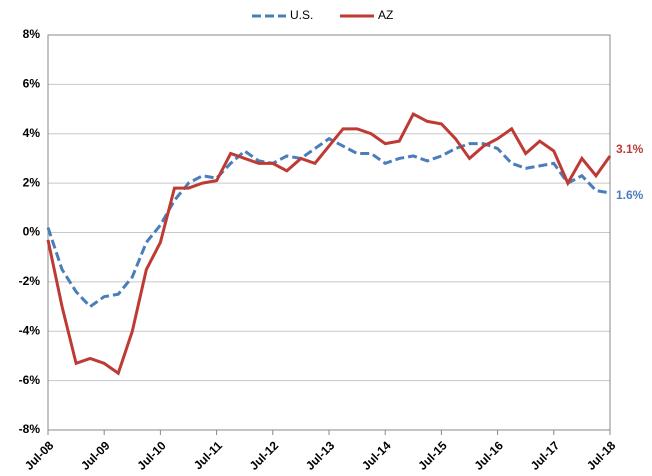 This screenshot has width=652, height=476. Describe the element at coordinates (151, 455) in the screenshot. I see `x-tick-label: Jul-10` at that location.